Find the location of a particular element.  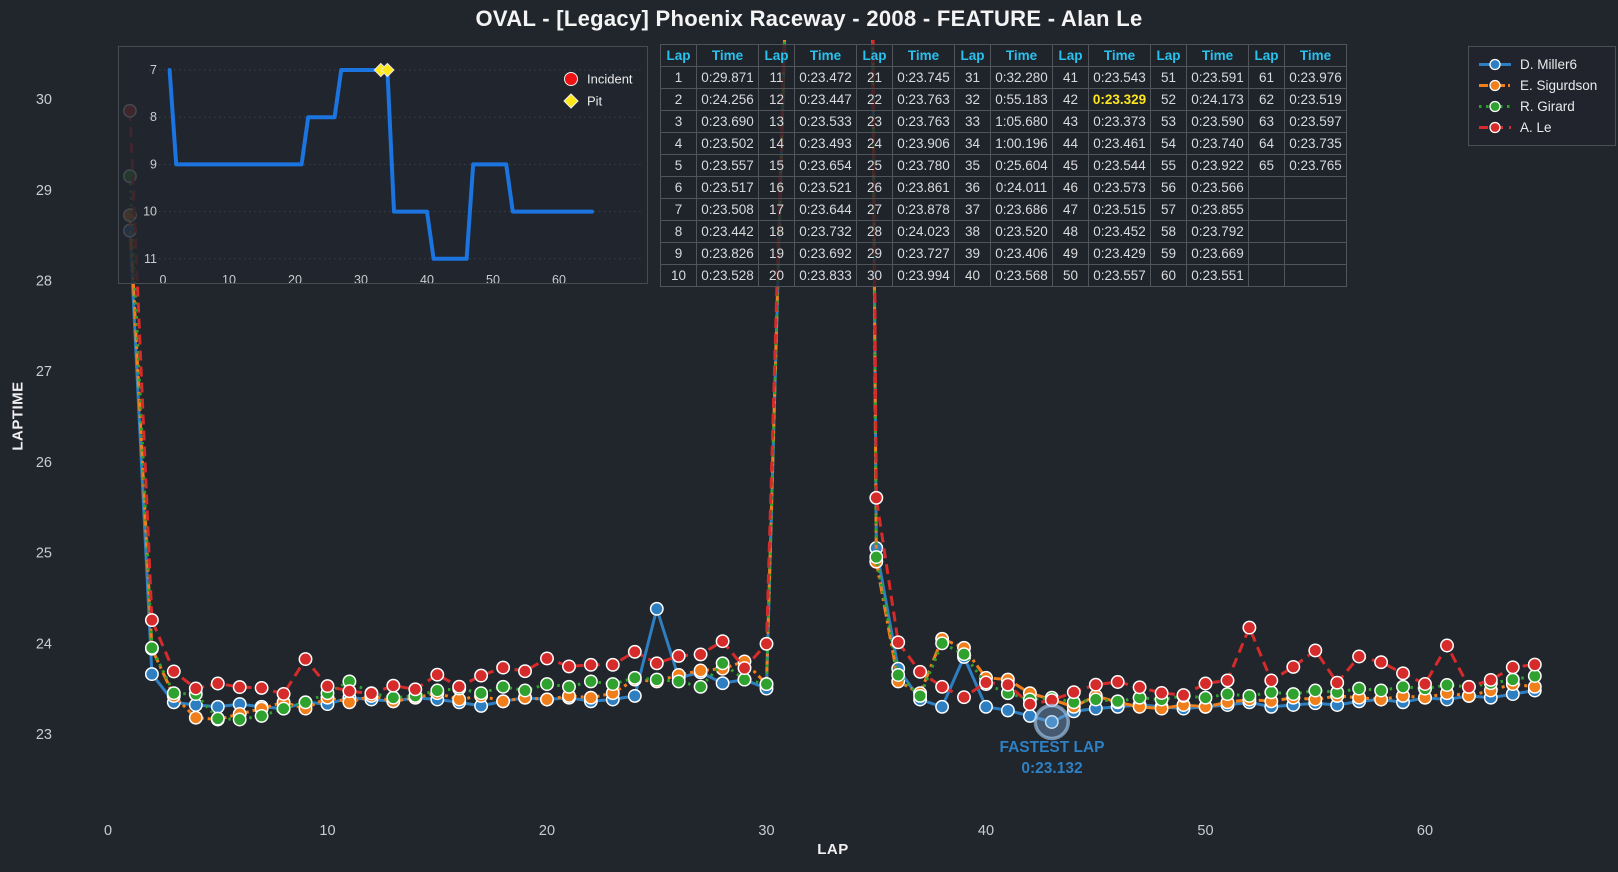

lap-cell: 54 is located at coordinates (1169, 144).